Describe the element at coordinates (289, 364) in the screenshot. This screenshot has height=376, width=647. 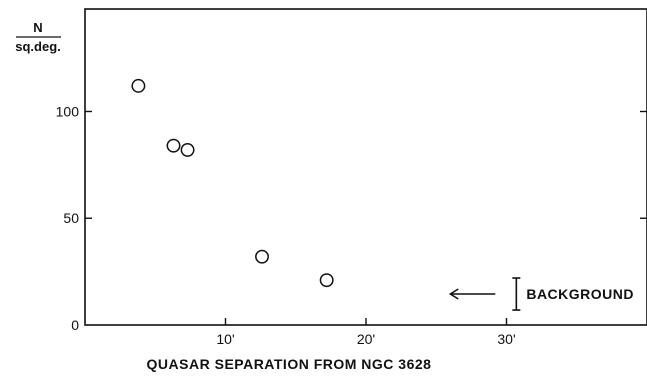
I see `x-axis-label: QUASAR SEPARATION FROM NGC 3628` at that location.